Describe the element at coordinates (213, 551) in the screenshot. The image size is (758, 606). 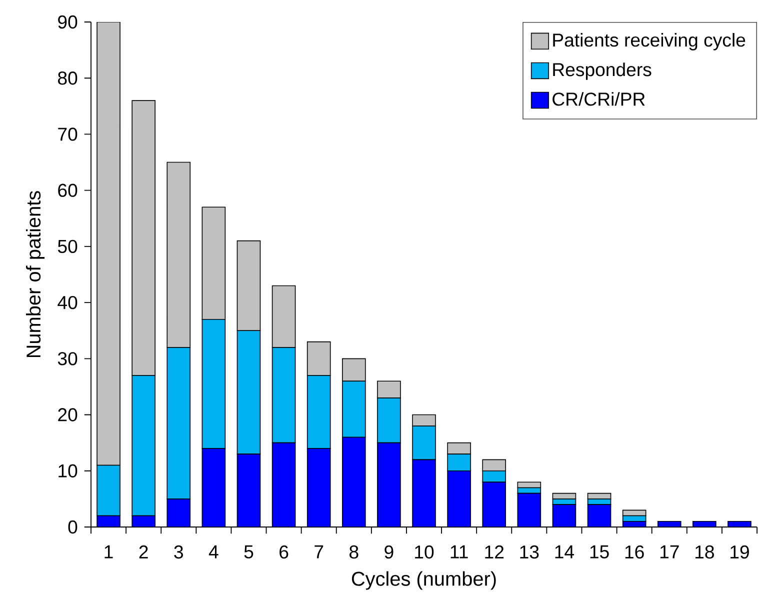
I see `x-tick-label: 4` at that location.